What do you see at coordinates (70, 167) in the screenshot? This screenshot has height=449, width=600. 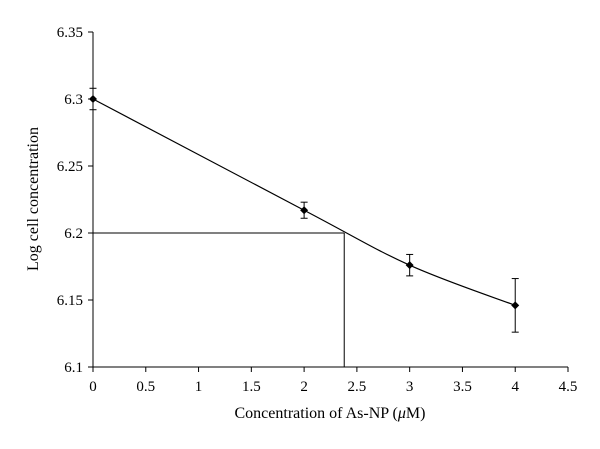 I see `y-tick-label: 6.25` at bounding box center [70, 167].